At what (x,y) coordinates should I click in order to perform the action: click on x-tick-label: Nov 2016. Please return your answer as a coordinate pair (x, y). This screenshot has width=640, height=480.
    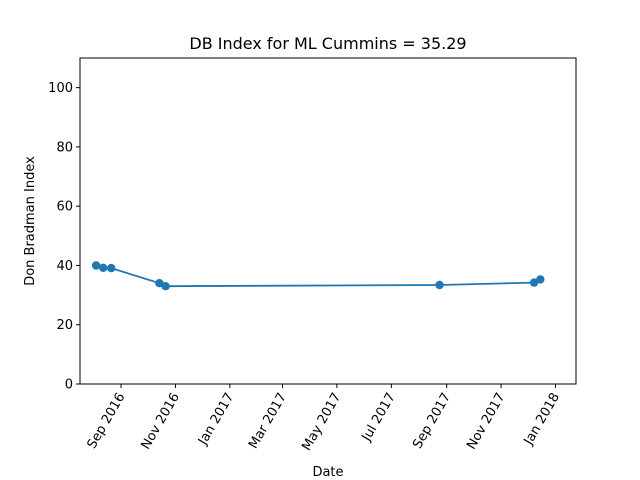
    Looking at the image, I should click on (161, 422).